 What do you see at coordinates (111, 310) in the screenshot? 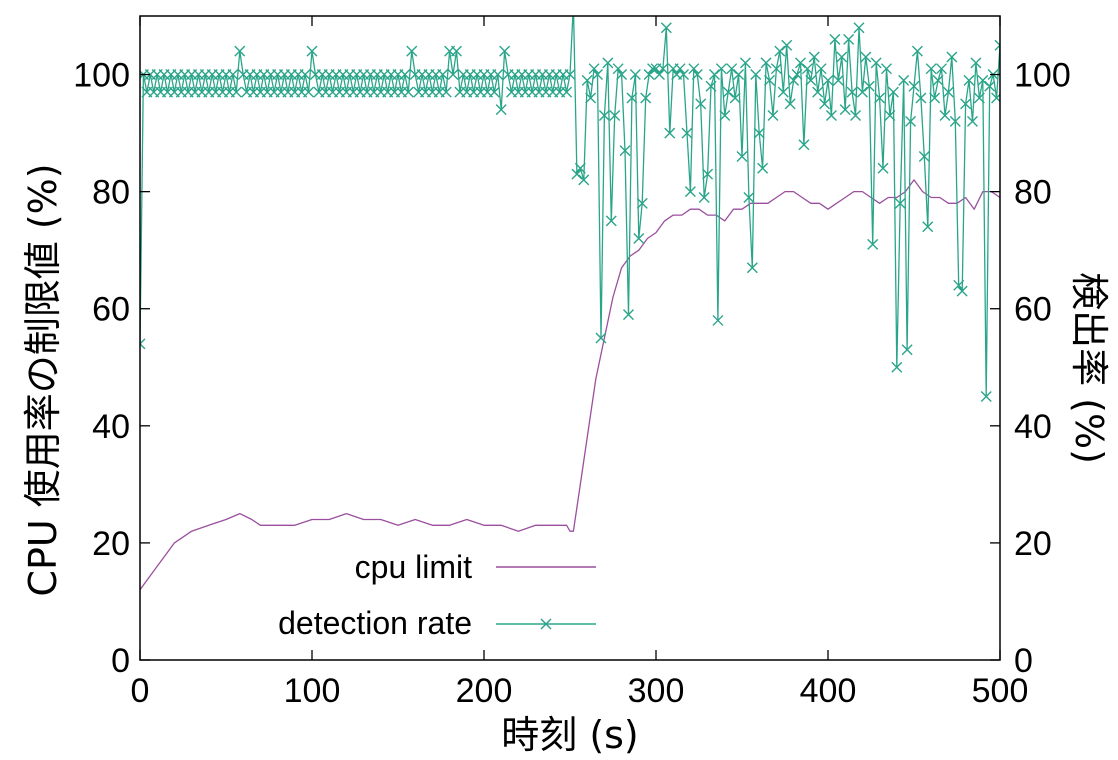
I see `y-tick-label-left: 60` at bounding box center [111, 310].